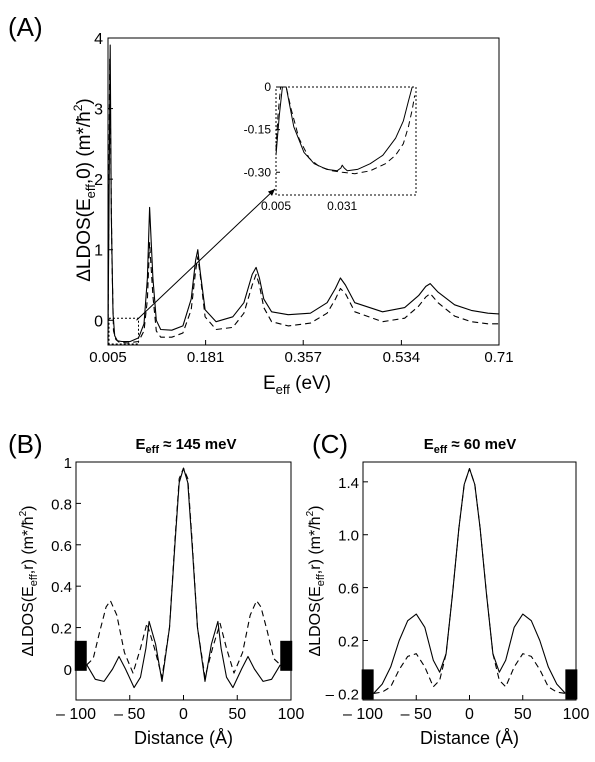 The width and height of the screenshot is (595, 762). I want to click on x-tick-label-a: 0.181, so click(206, 357).